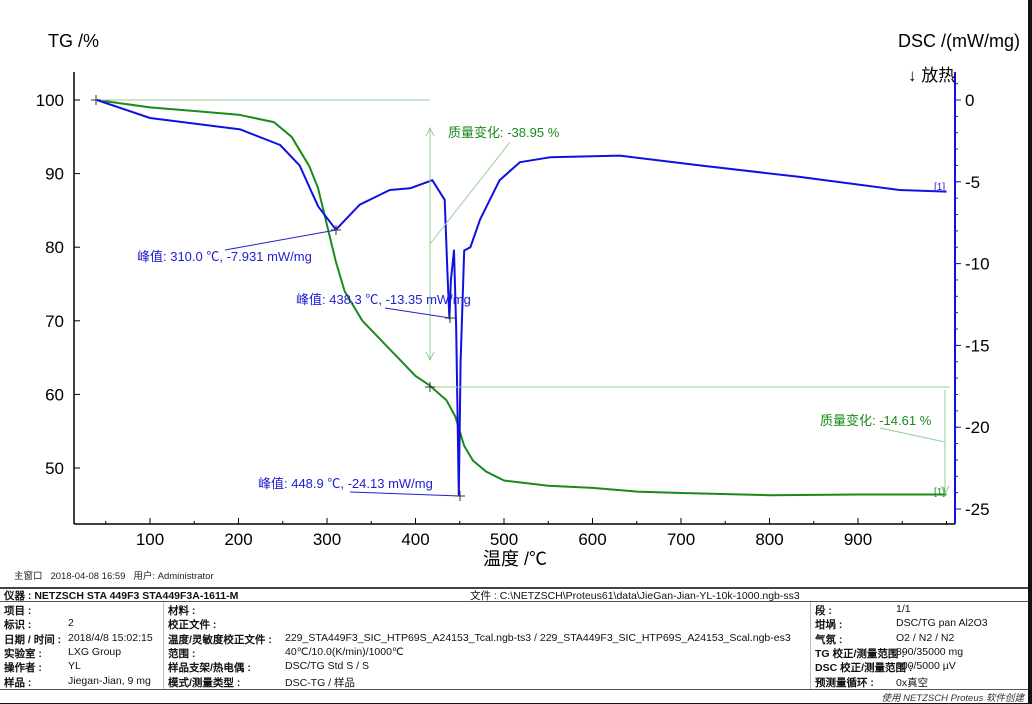  What do you see at coordinates (415, 539) in the screenshot?
I see `x-tick-label: 400` at bounding box center [415, 539].